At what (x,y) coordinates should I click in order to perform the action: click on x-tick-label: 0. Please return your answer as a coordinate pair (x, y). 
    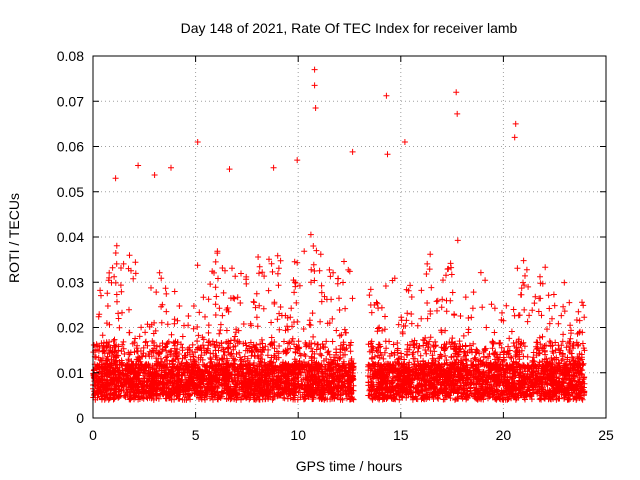
    Looking at the image, I should click on (93, 435).